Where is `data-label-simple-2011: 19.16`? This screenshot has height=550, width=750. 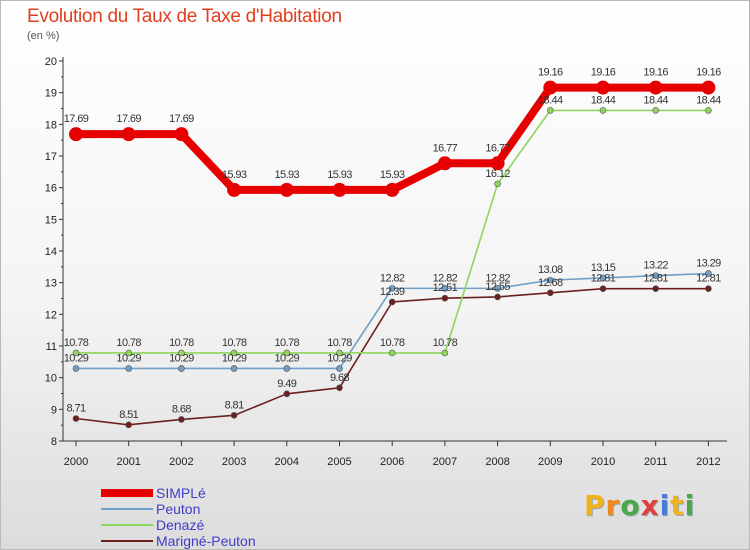
data-label-simple-2011: 19.16 is located at coordinates (655, 73).